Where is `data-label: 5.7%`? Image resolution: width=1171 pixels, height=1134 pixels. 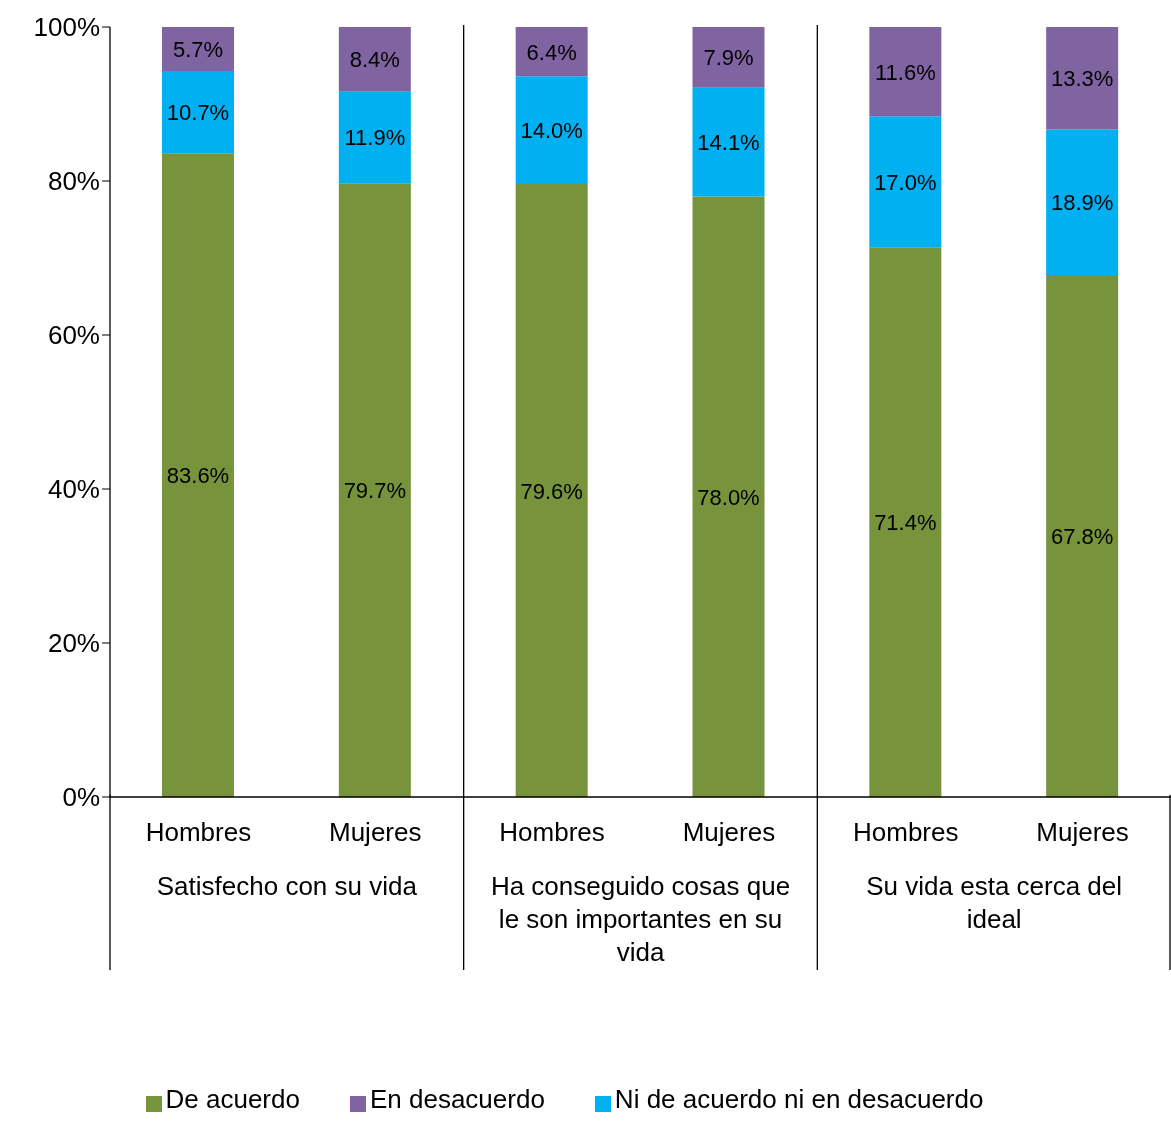
data-label: 5.7% is located at coordinates (198, 49).